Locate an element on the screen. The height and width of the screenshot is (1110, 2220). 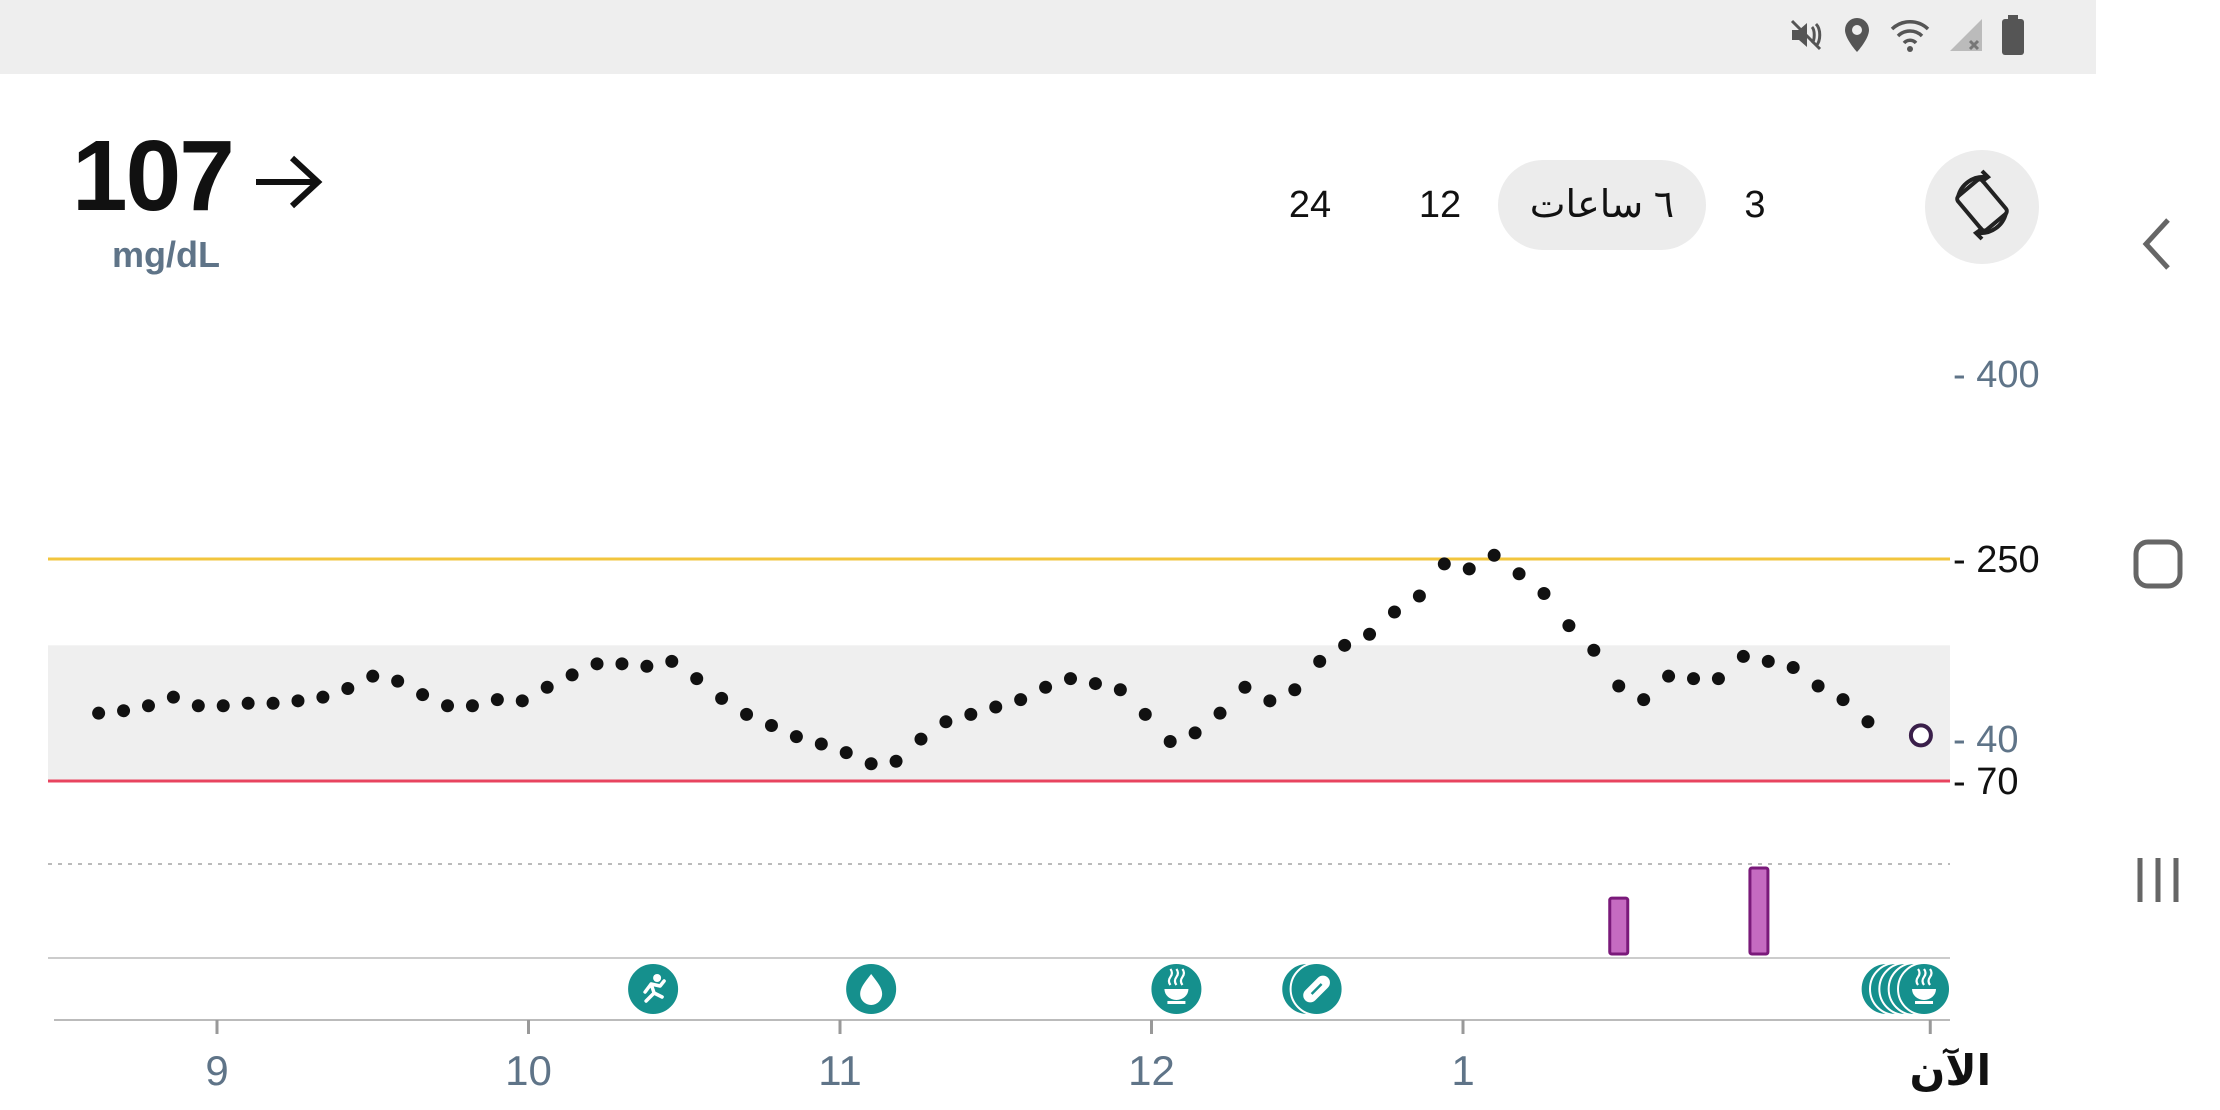
y-tick-label: - 250 is located at coordinates (1996, 560).